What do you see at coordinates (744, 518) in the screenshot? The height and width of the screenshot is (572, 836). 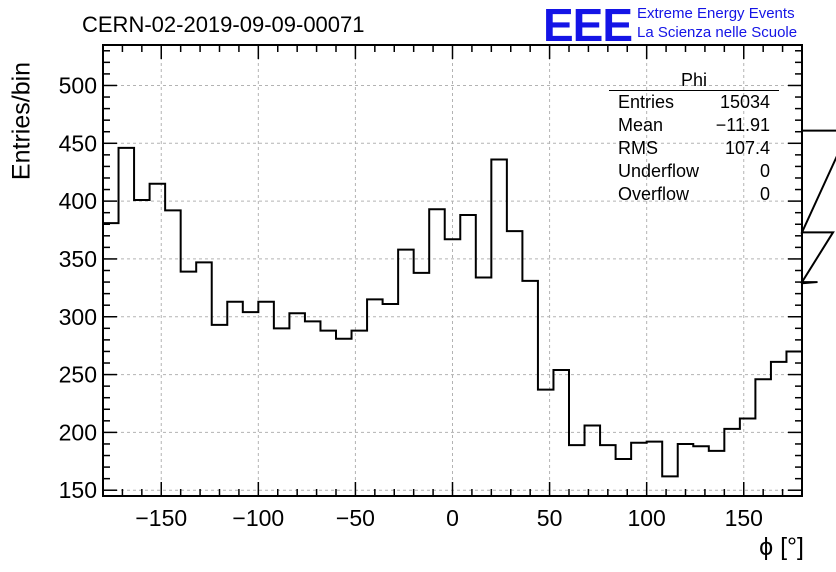 I see `x-tick-label: 150` at bounding box center [744, 518].